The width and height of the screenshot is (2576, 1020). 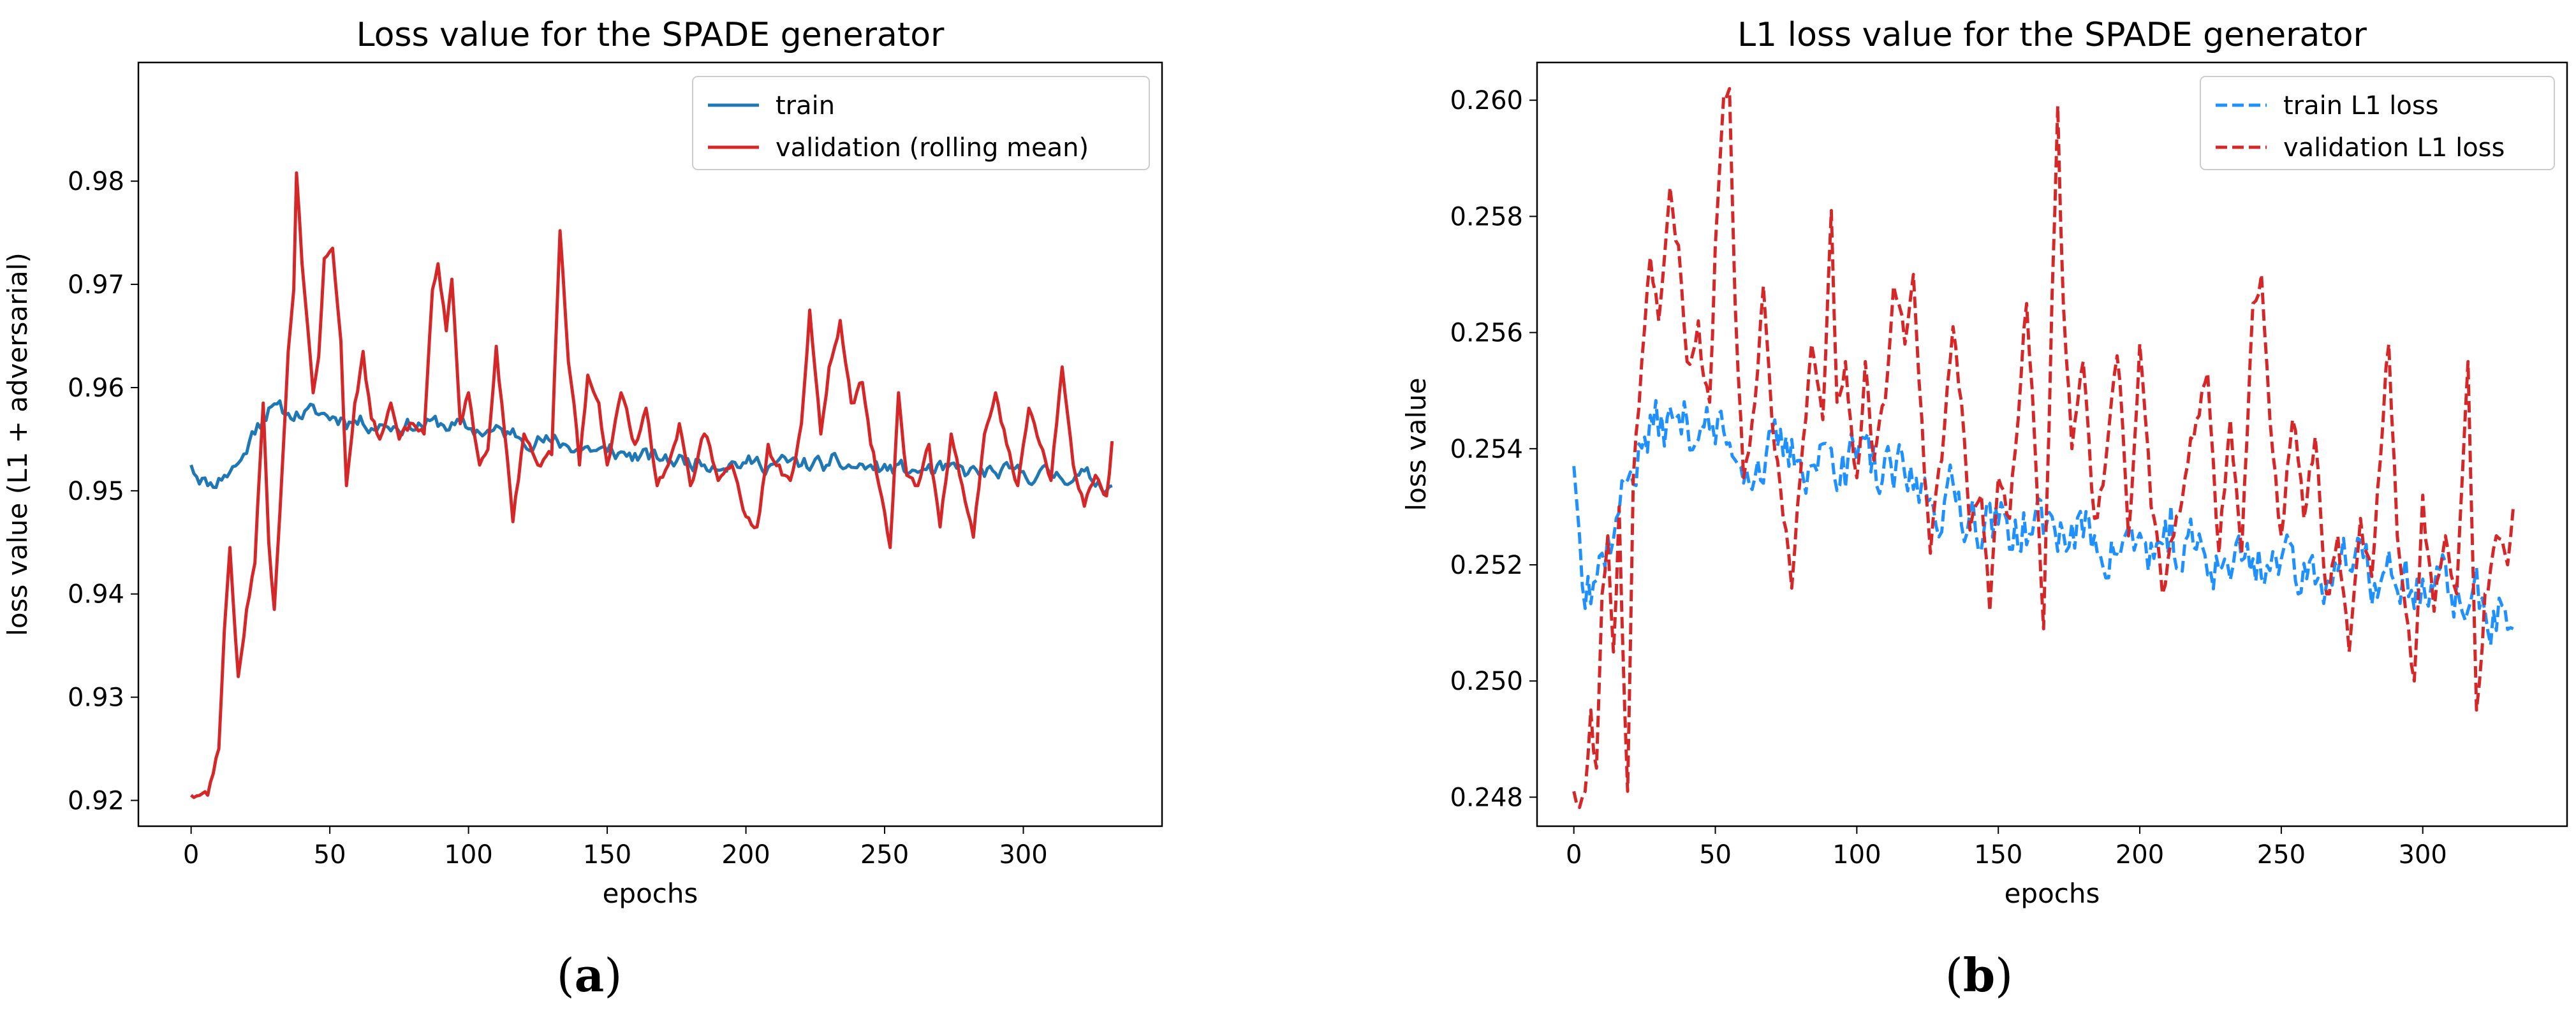 I want to click on y-tick-label: 0.254, so click(x=1486, y=449).